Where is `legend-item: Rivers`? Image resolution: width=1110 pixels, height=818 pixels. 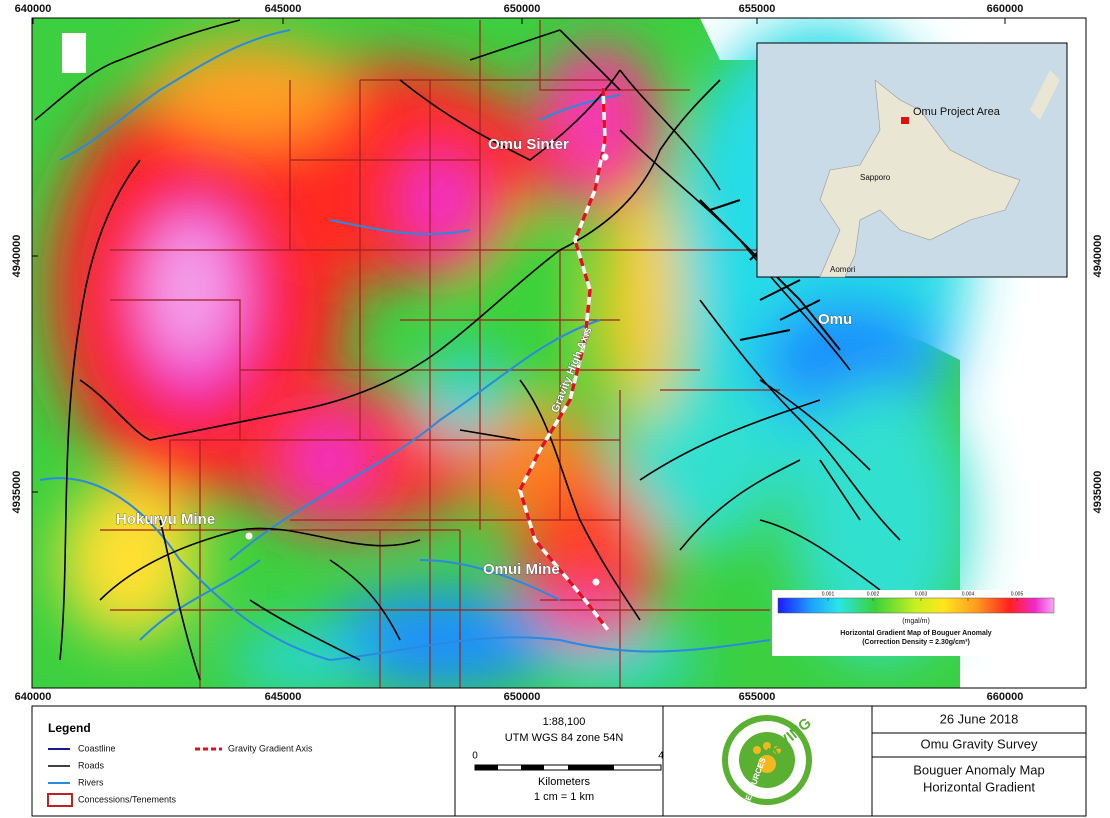
legend-item: Rivers is located at coordinates (91, 782).